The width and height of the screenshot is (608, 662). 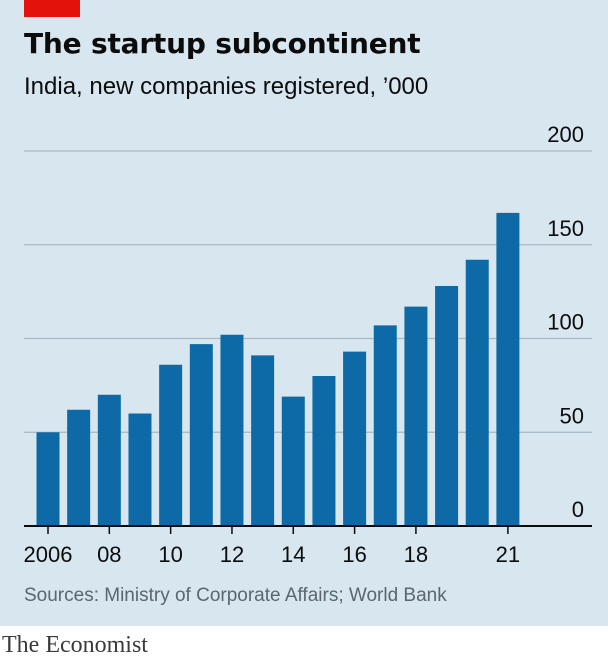 What do you see at coordinates (52, 8) in the screenshot?
I see `brand-red-tag` at bounding box center [52, 8].